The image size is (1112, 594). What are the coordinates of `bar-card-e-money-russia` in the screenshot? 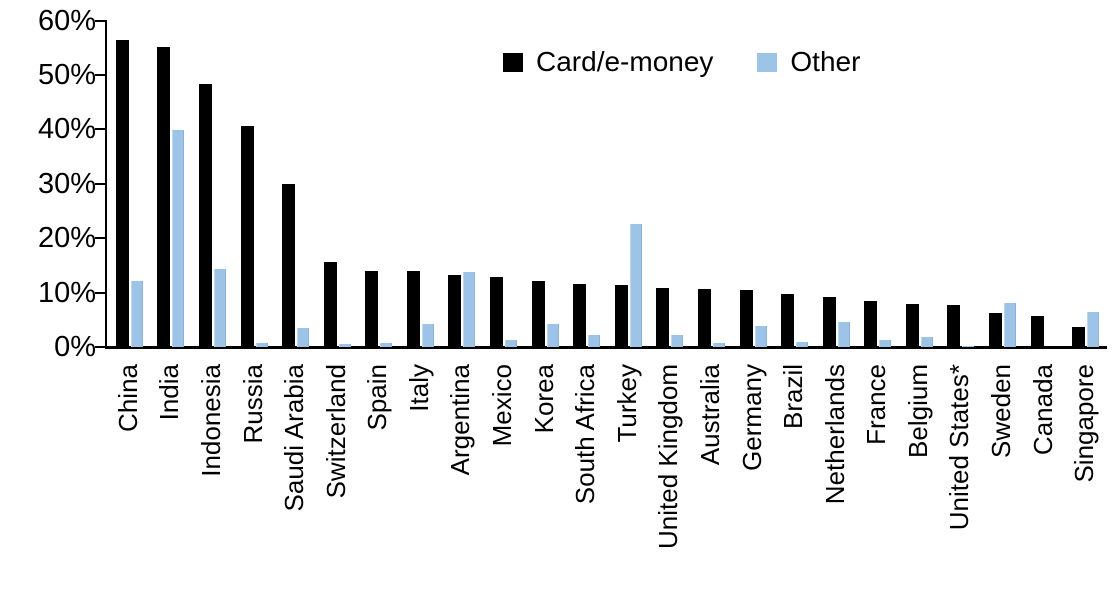 It's located at (247, 236).